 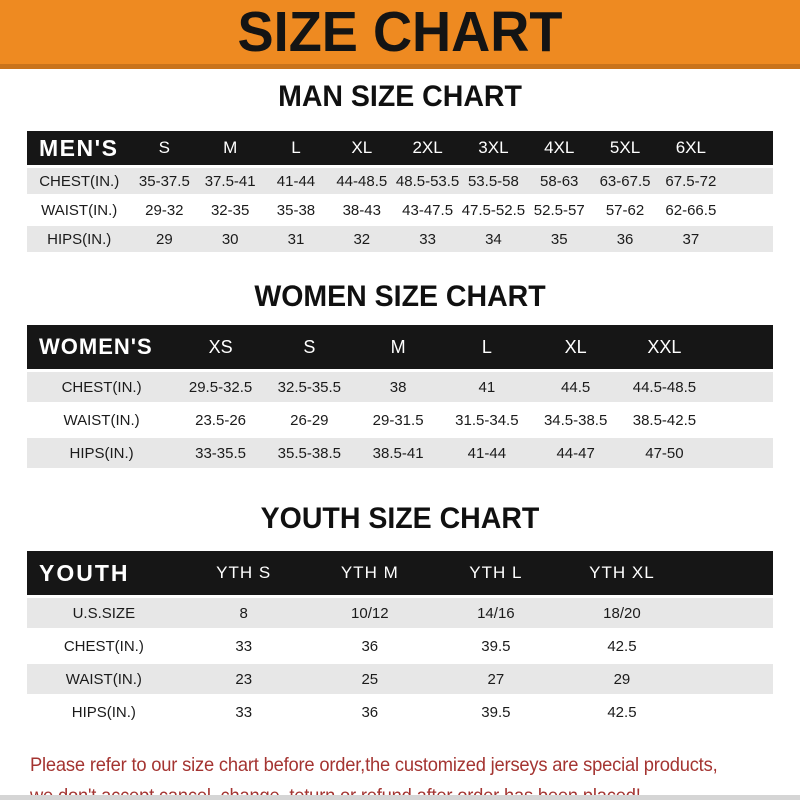 What do you see at coordinates (493, 148) in the screenshot?
I see `column-header: 3XL` at bounding box center [493, 148].